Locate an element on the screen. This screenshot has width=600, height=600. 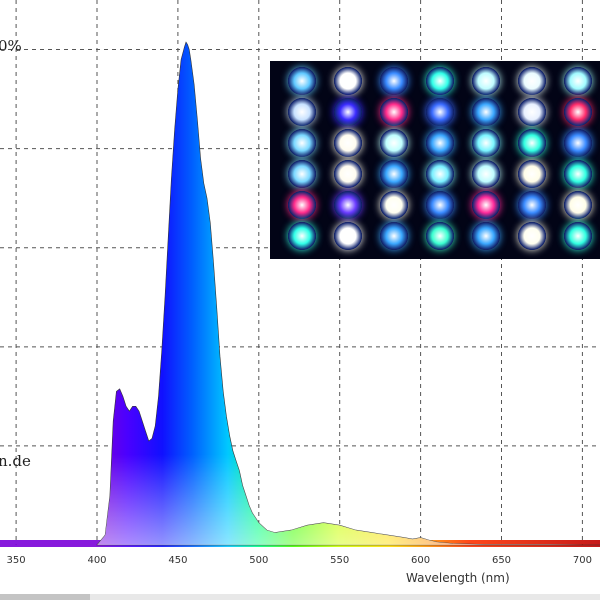
x-tick-label: 700 is located at coordinates (582, 560).